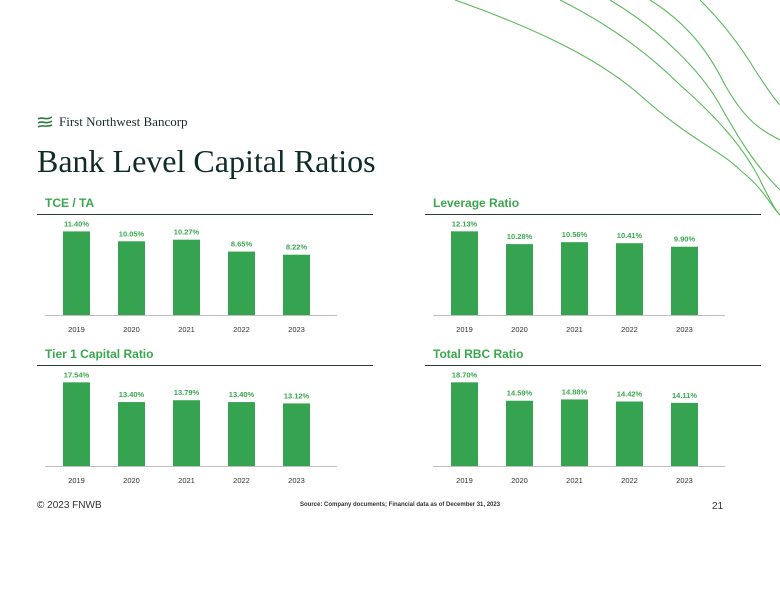  What do you see at coordinates (297, 247) in the screenshot?
I see `data-label: 8.22%` at bounding box center [297, 247].